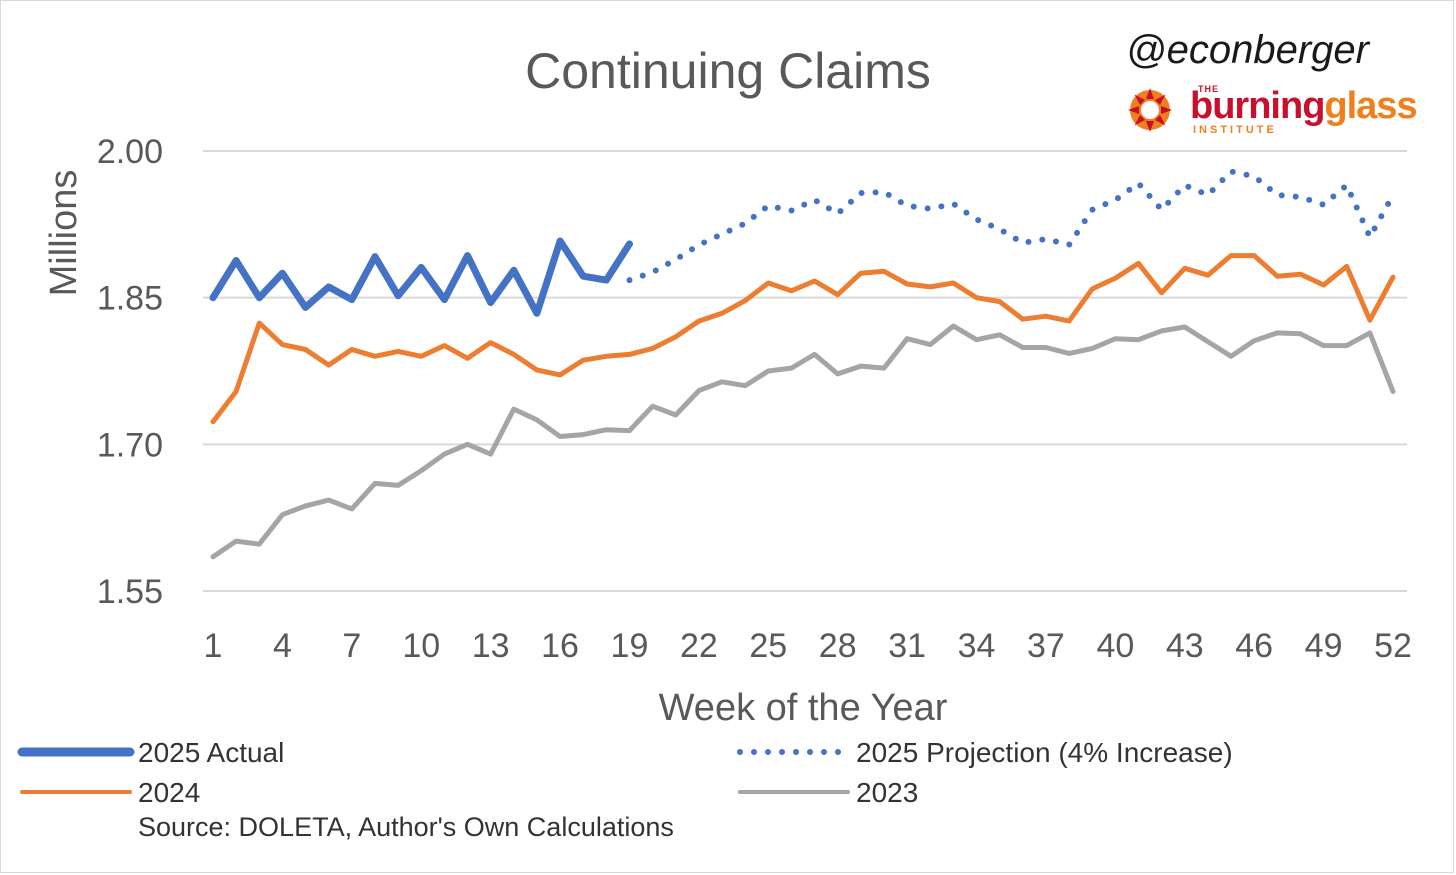 The height and width of the screenshot is (875, 1456). What do you see at coordinates (1254, 646) in the screenshot?
I see `x-tick-label: 46` at bounding box center [1254, 646].